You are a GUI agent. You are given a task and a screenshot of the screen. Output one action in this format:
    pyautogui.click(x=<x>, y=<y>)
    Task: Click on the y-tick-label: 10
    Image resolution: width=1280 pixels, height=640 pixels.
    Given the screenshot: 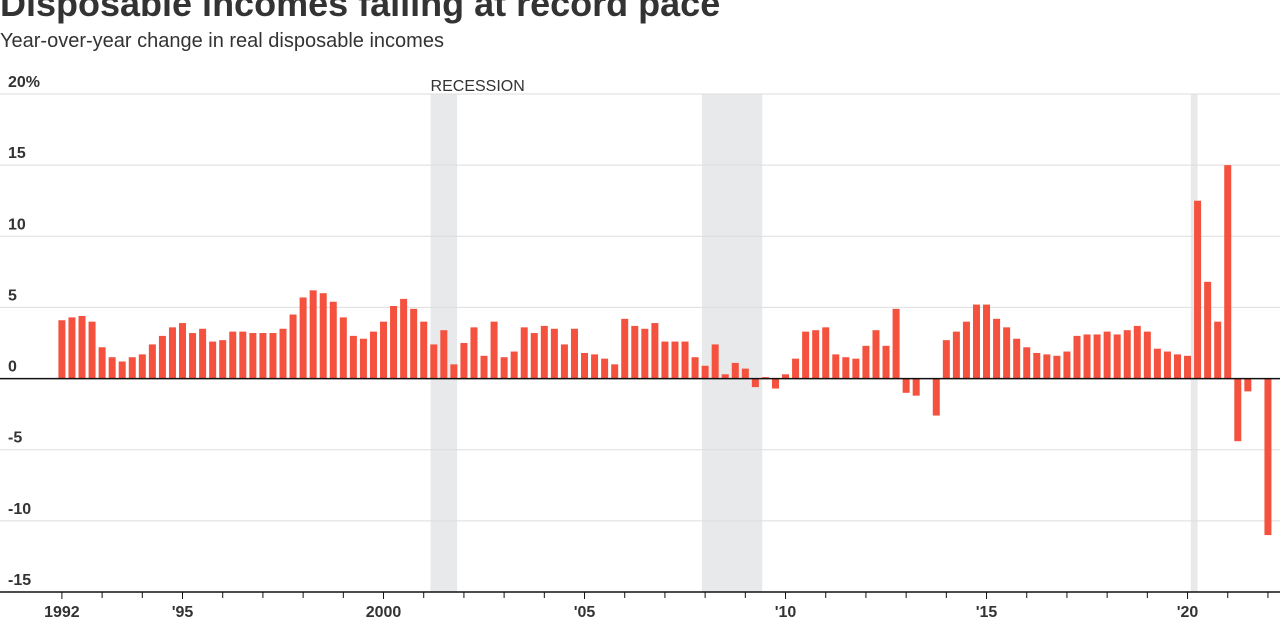 What is the action you would take?
    pyautogui.click(x=17, y=224)
    